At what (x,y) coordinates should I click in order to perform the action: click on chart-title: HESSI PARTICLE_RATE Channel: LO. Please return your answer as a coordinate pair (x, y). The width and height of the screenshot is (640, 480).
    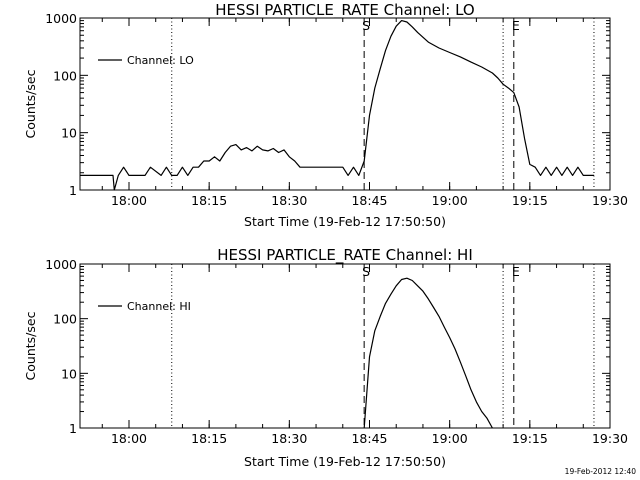
    Looking at the image, I should click on (344, 10).